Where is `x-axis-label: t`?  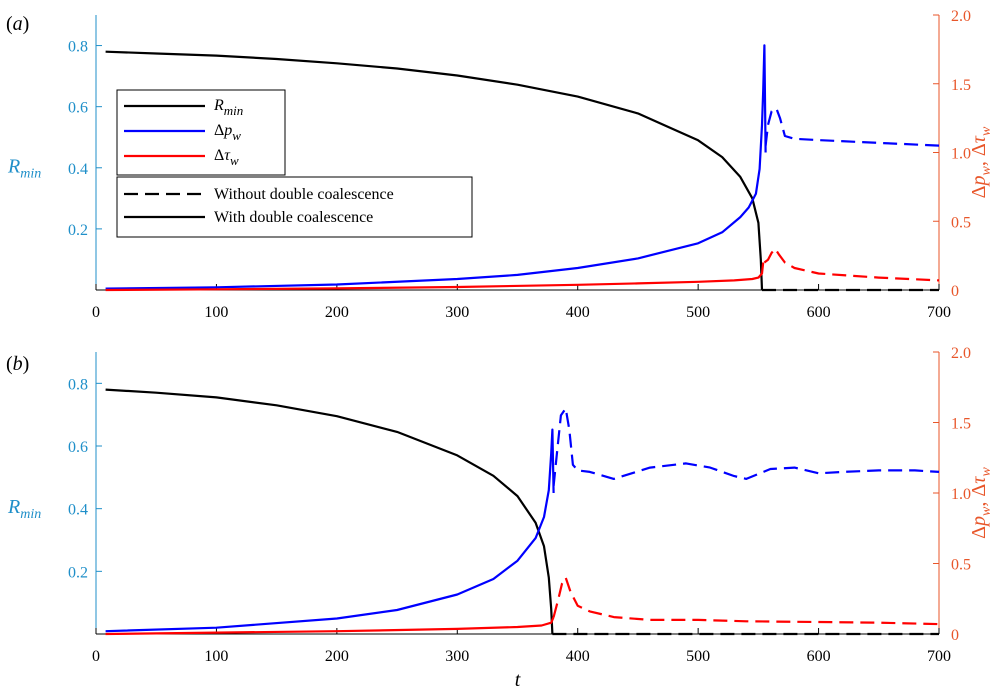
x-axis-label: t is located at coordinates (518, 680).